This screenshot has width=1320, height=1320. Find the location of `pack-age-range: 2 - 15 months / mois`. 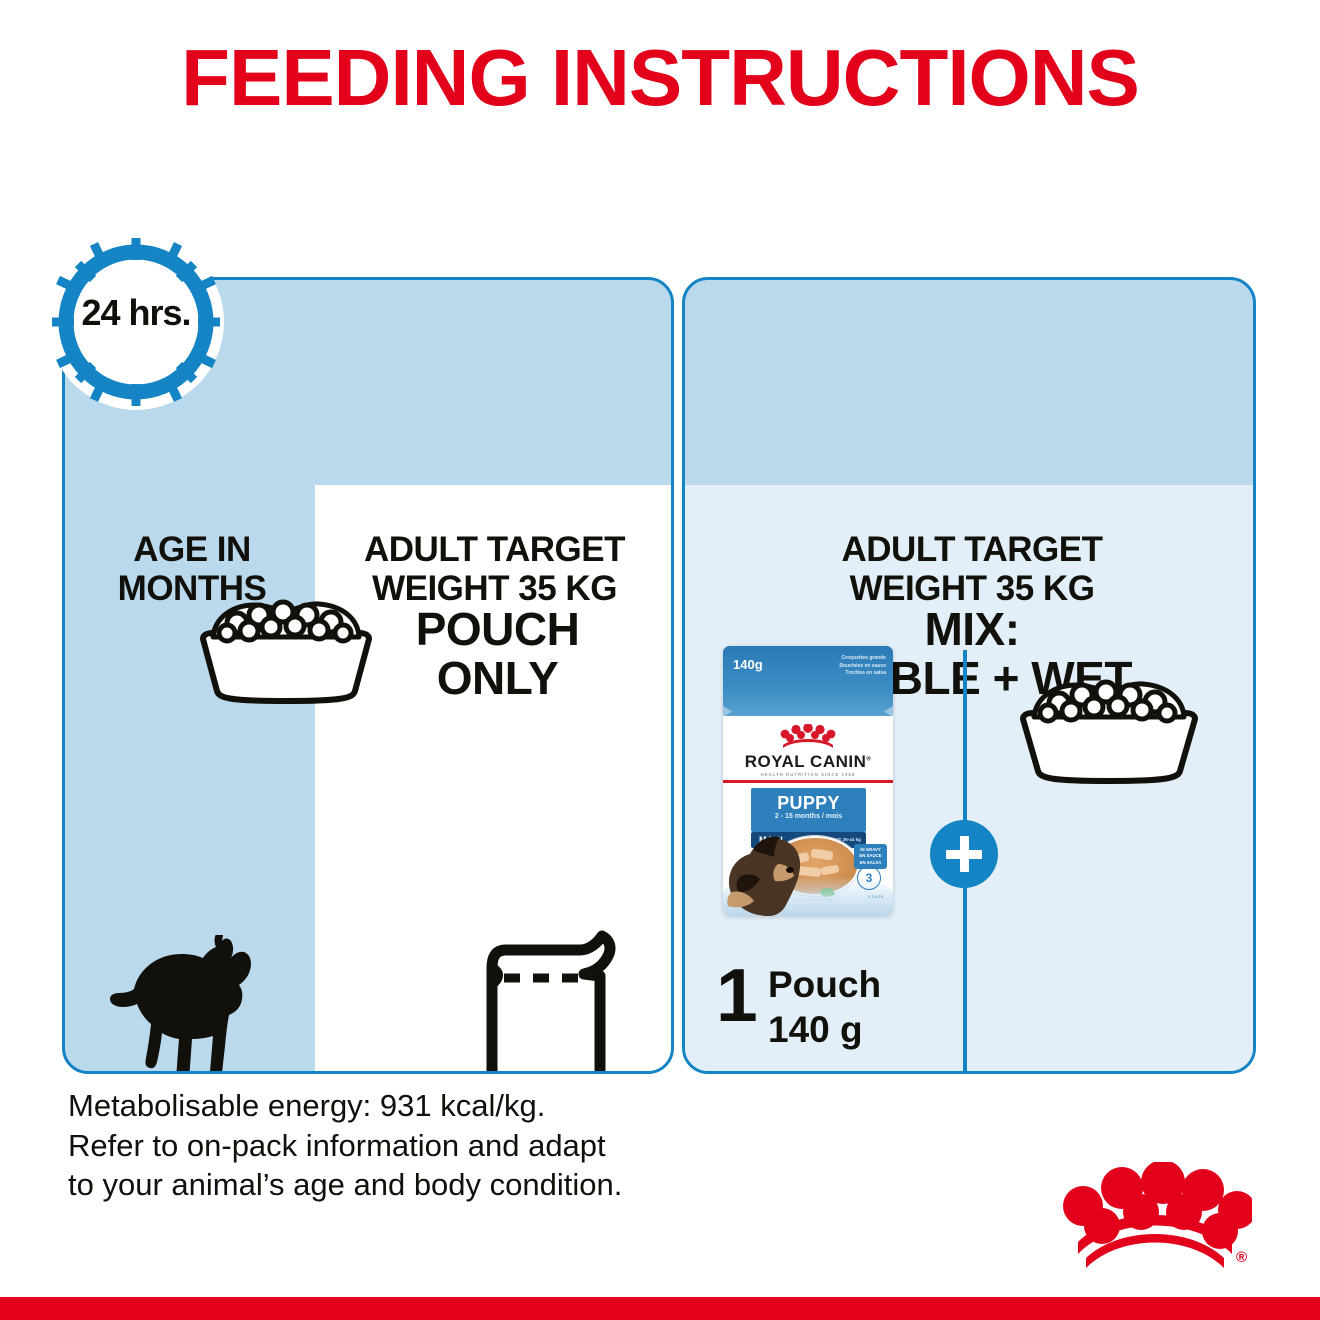

pack-age-range: 2 - 15 months / mois is located at coordinates (808, 816).